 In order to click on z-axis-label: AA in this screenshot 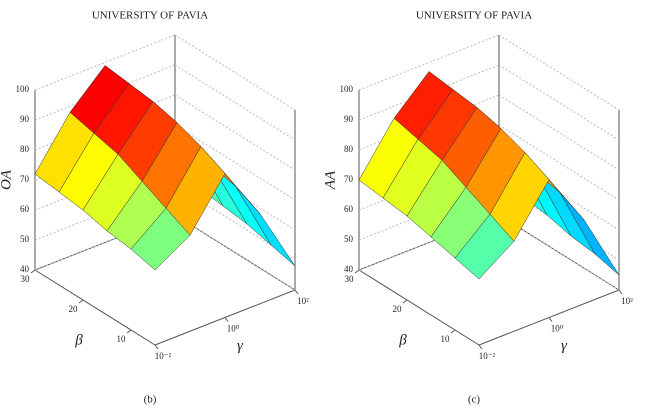, I will do `click(330, 180)`.